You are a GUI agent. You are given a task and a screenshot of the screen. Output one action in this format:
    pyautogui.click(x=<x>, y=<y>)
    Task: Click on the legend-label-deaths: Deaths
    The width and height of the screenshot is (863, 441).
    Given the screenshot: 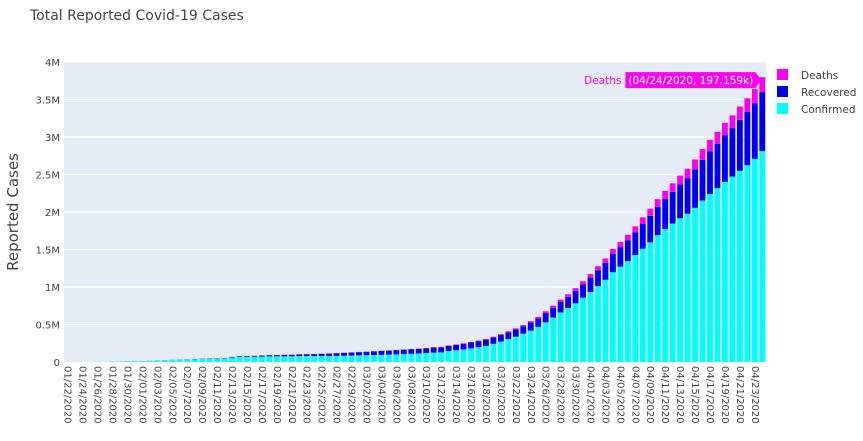 What is the action you would take?
    pyautogui.click(x=819, y=76)
    